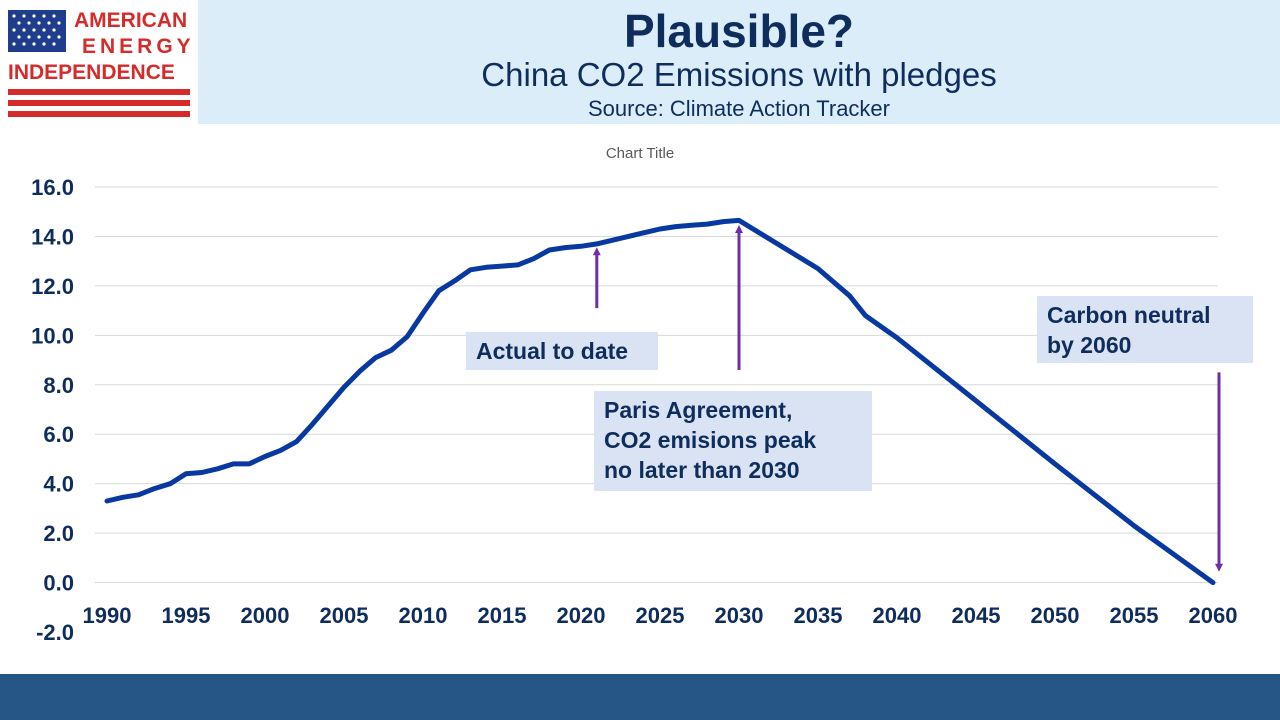  I want to click on y-tick-label: 2.0, so click(58, 533).